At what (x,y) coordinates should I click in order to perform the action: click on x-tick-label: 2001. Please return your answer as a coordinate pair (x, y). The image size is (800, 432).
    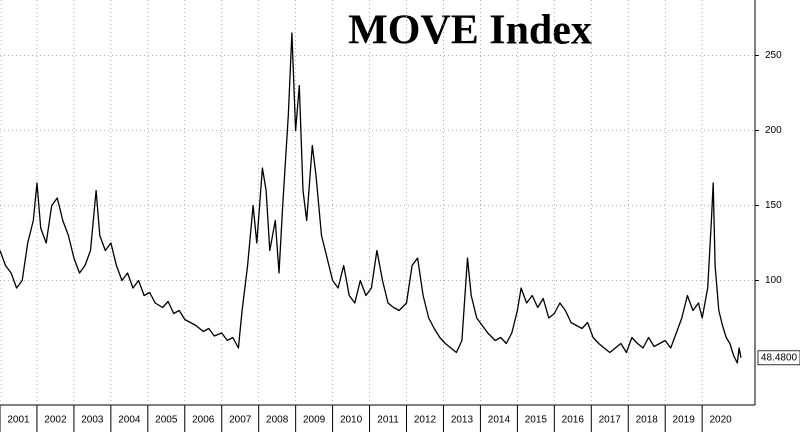
    Looking at the image, I should click on (18, 420).